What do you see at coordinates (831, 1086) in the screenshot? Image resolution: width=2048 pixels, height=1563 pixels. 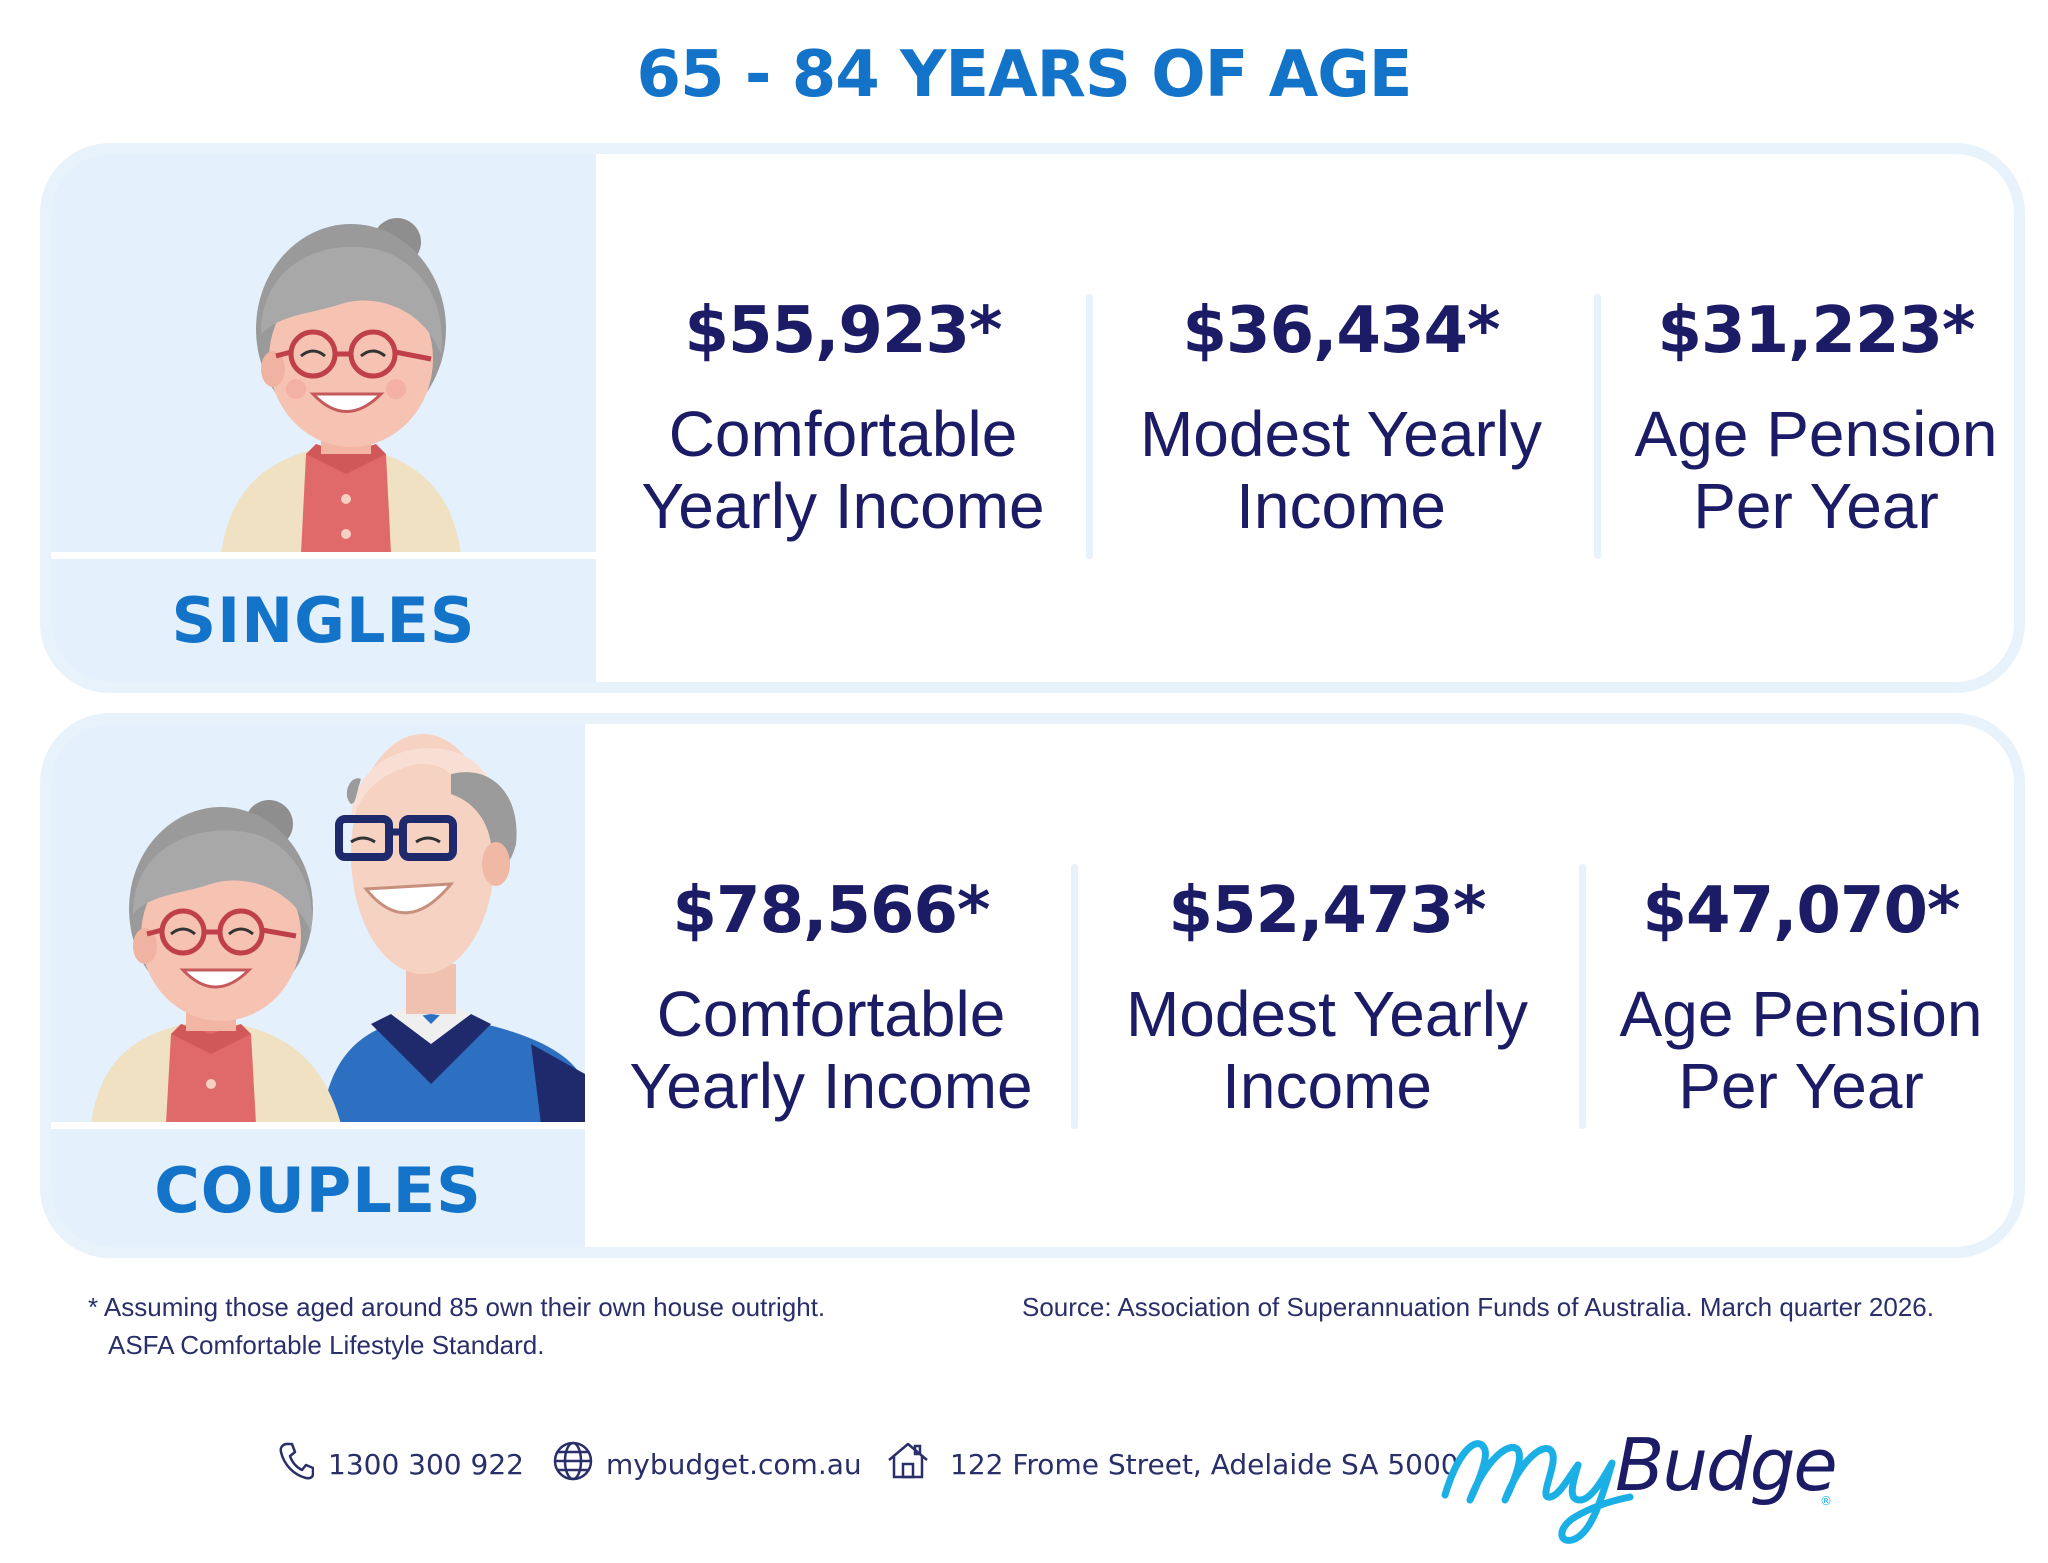 I see `couples-comfortable-label-2: Yearly Income` at bounding box center [831, 1086].